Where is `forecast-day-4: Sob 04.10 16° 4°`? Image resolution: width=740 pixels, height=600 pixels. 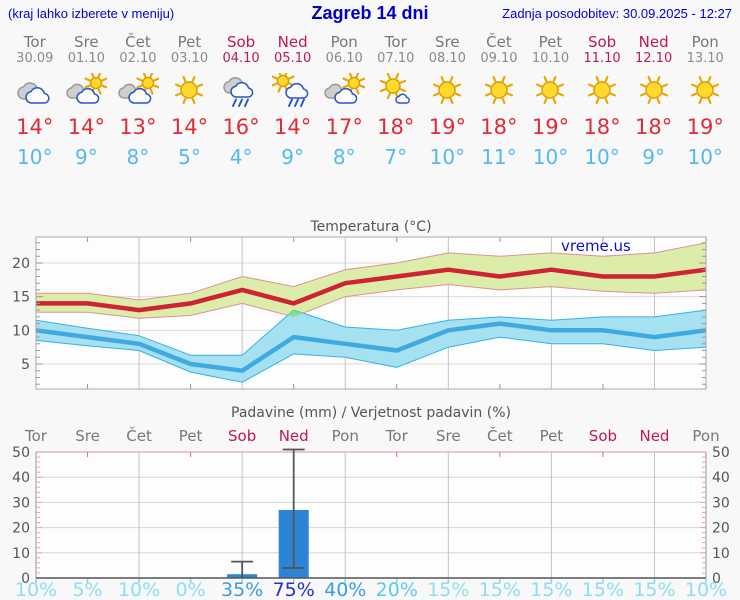 forecast-day-4: Sob 04.10 16° 4° is located at coordinates (241, 100).